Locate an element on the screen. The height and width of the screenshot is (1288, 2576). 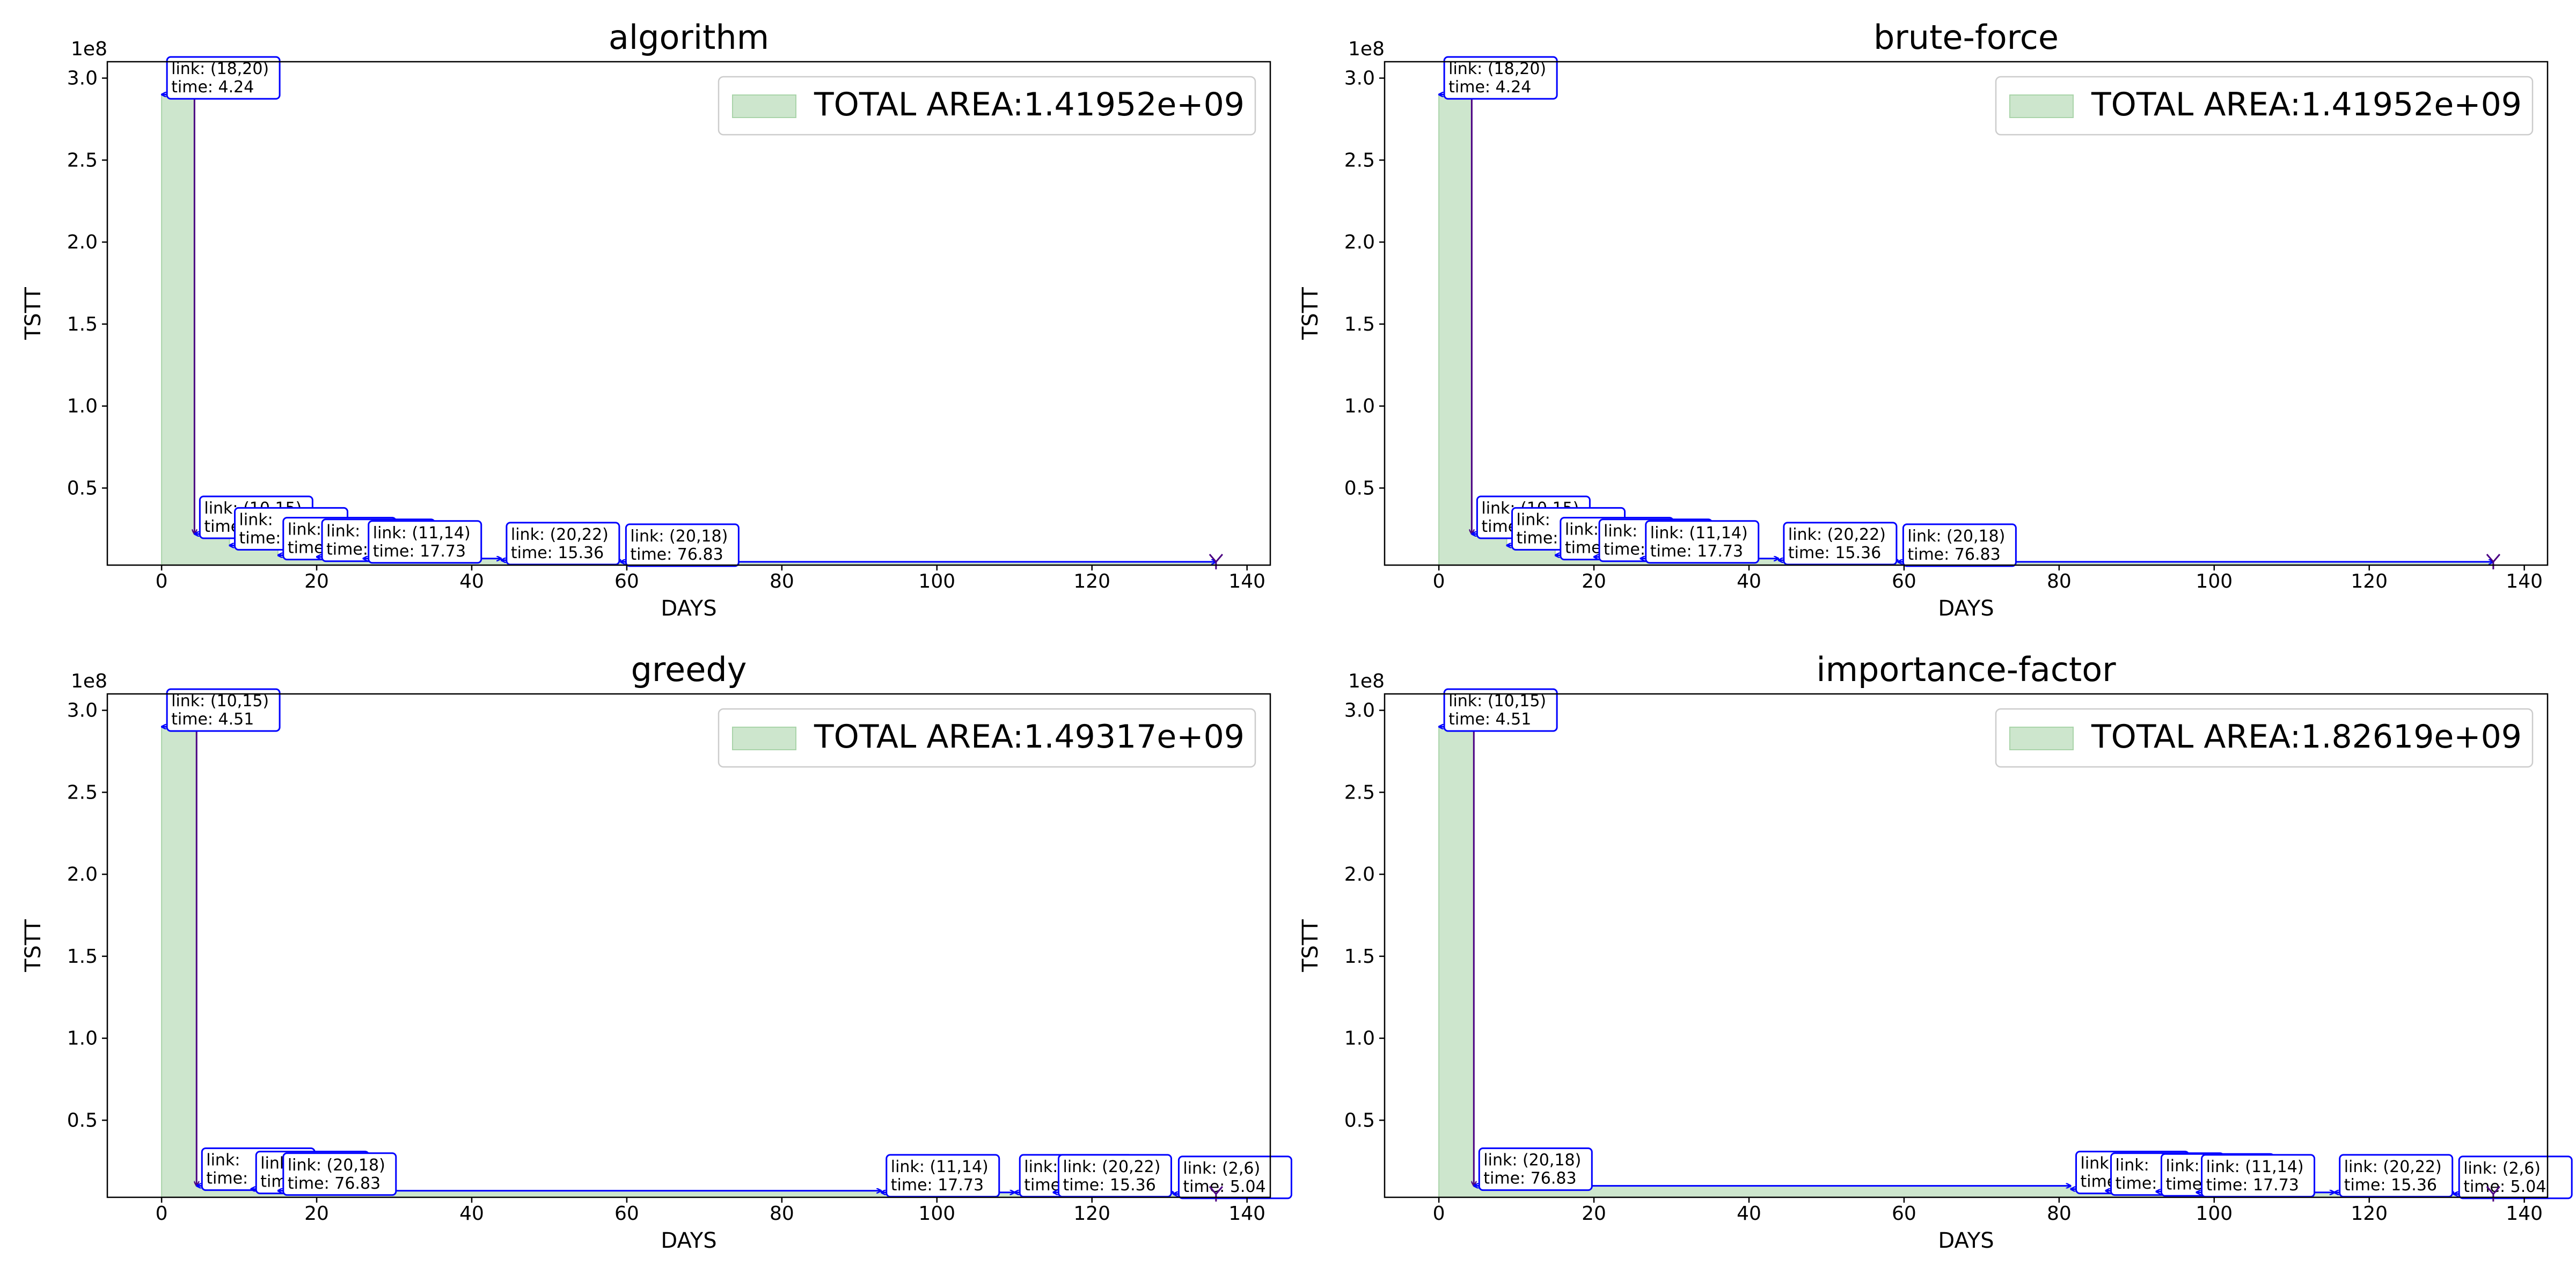
legend: TOTAL AREA:1.49317e+09 is located at coordinates (987, 738).